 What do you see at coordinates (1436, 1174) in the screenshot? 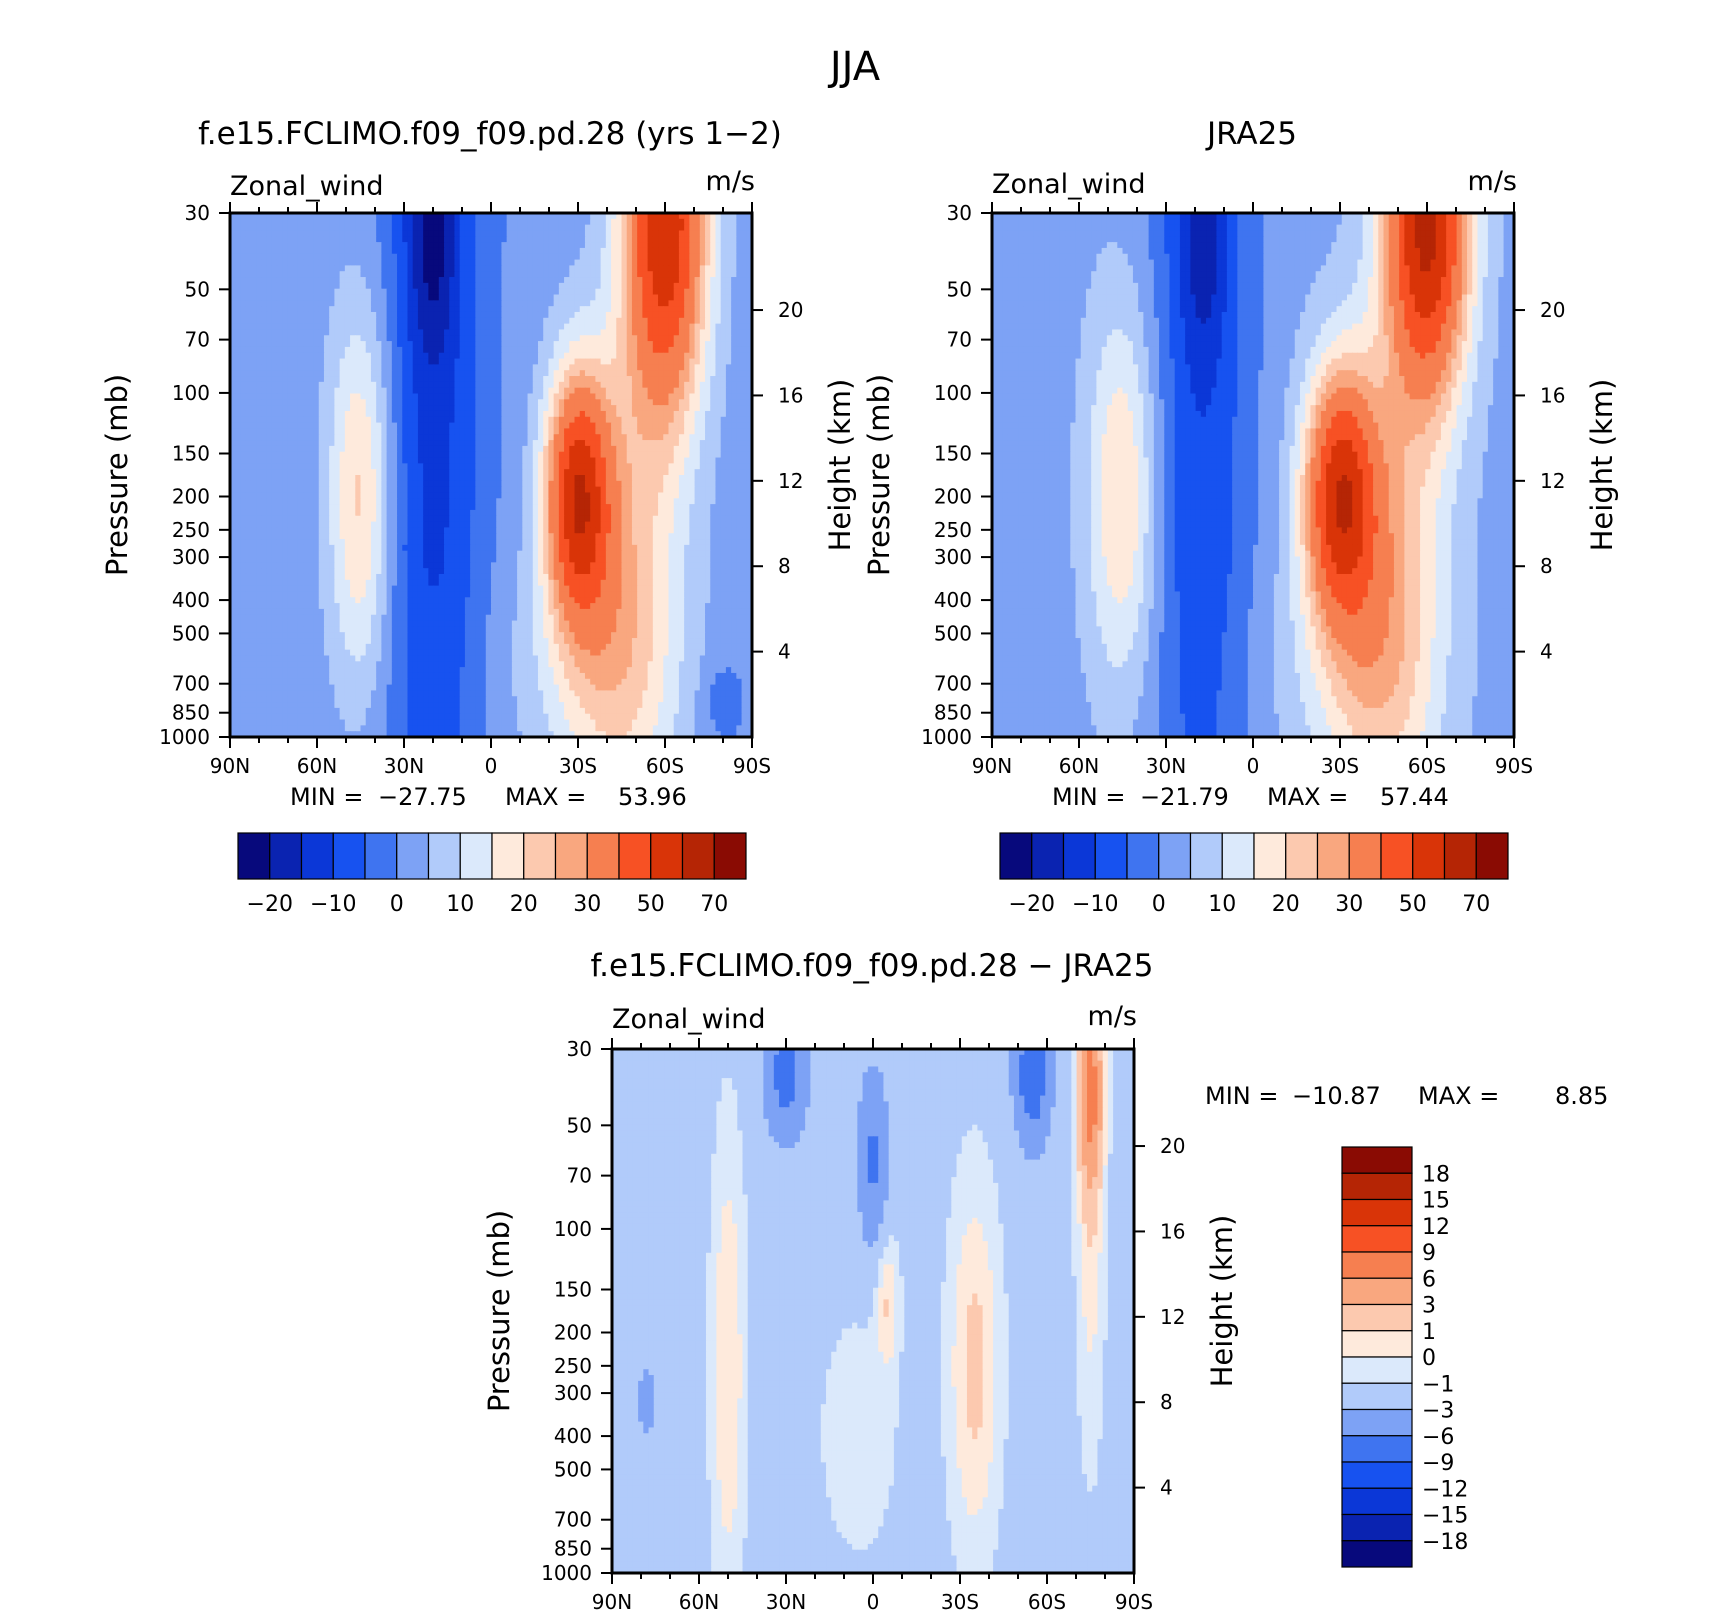
I see `colorbar-label: 18` at bounding box center [1436, 1174].